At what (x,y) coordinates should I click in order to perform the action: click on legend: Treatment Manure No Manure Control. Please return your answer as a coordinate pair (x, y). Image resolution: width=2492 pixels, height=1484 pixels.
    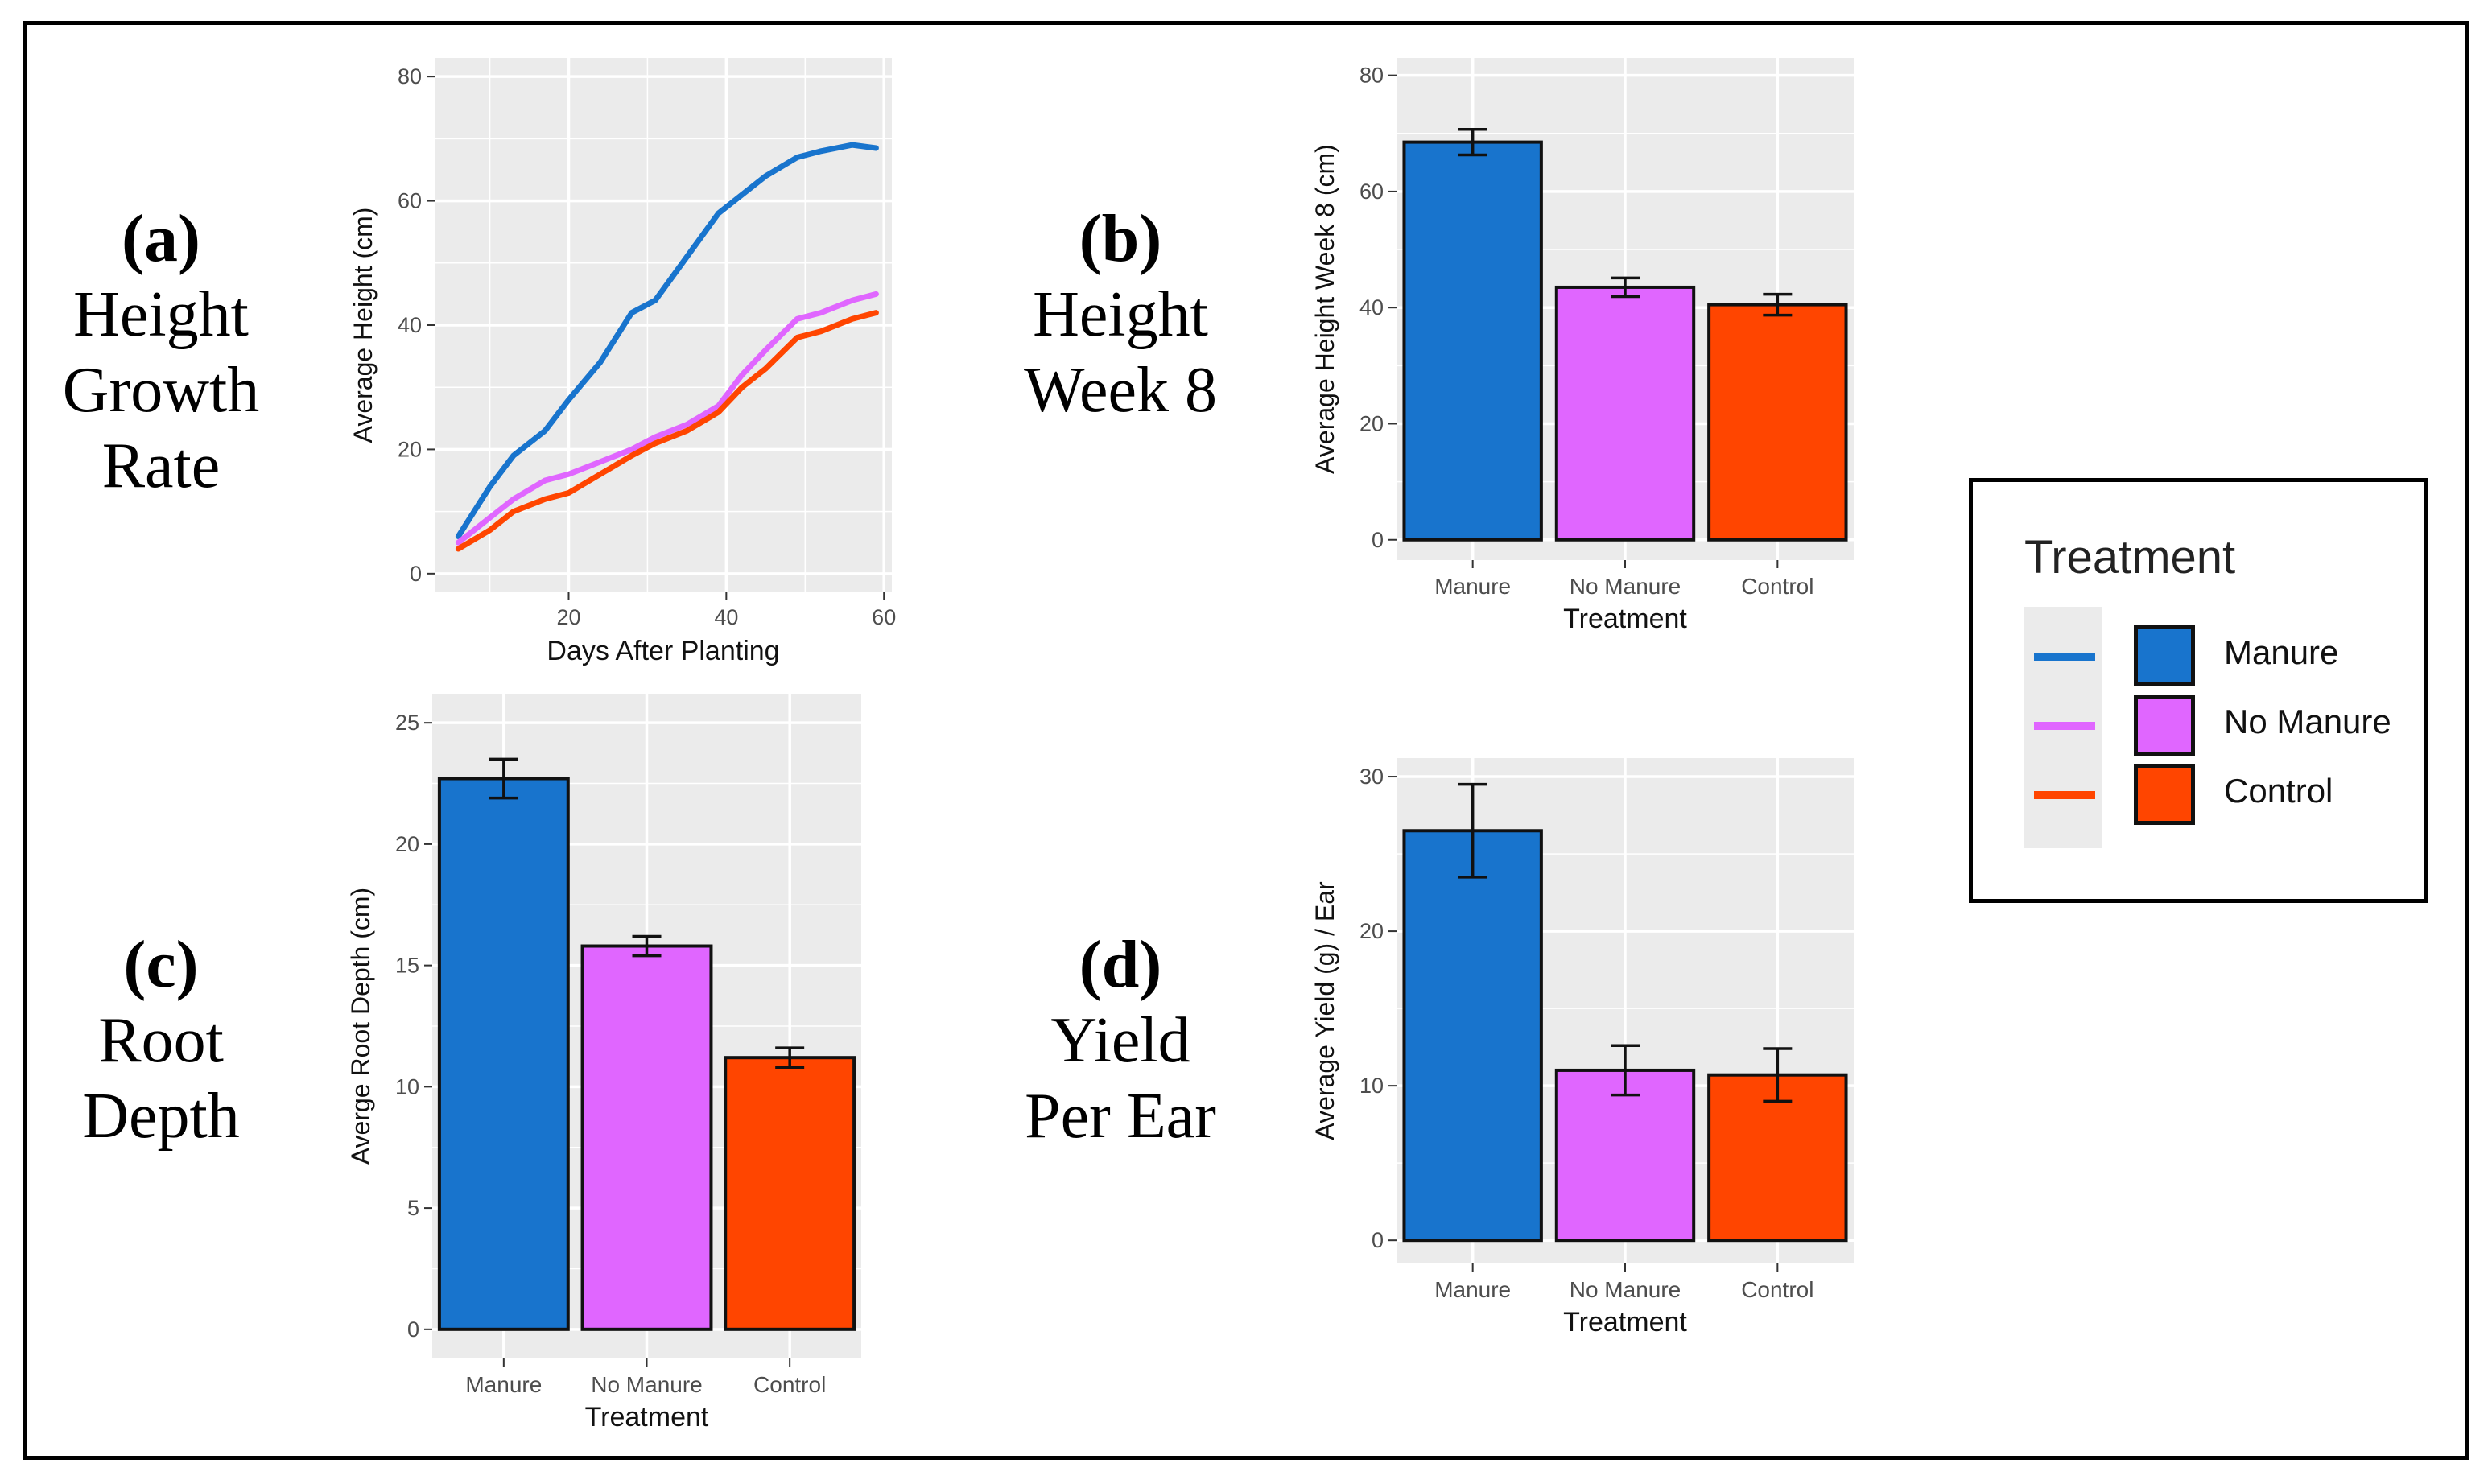
    Looking at the image, I should click on (2198, 690).